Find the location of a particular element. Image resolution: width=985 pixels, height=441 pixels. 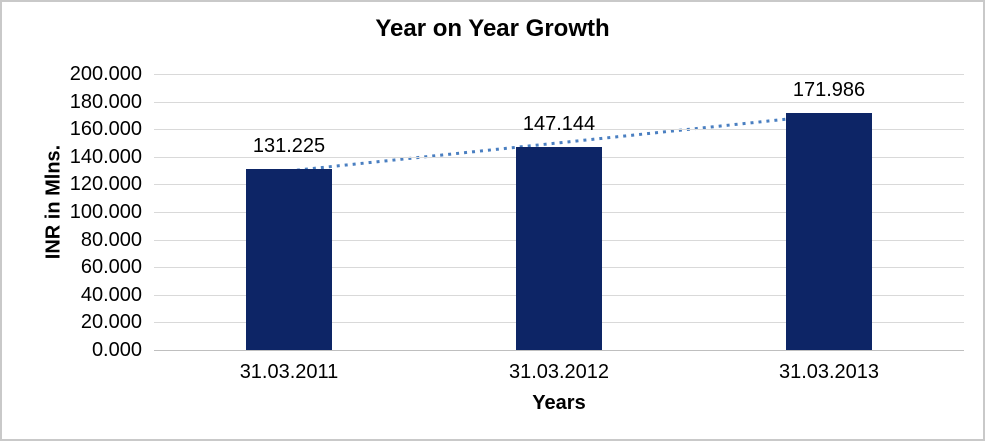

x-tick-label: 31.03.2012 is located at coordinates (559, 372).